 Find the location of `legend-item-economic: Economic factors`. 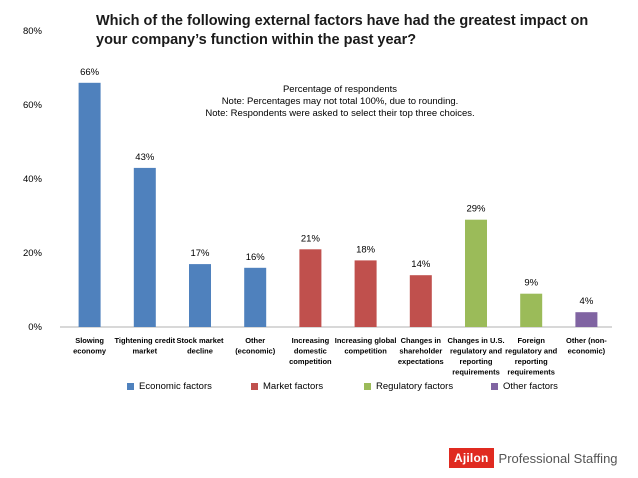

legend-item-economic: Economic factors is located at coordinates (169, 386).